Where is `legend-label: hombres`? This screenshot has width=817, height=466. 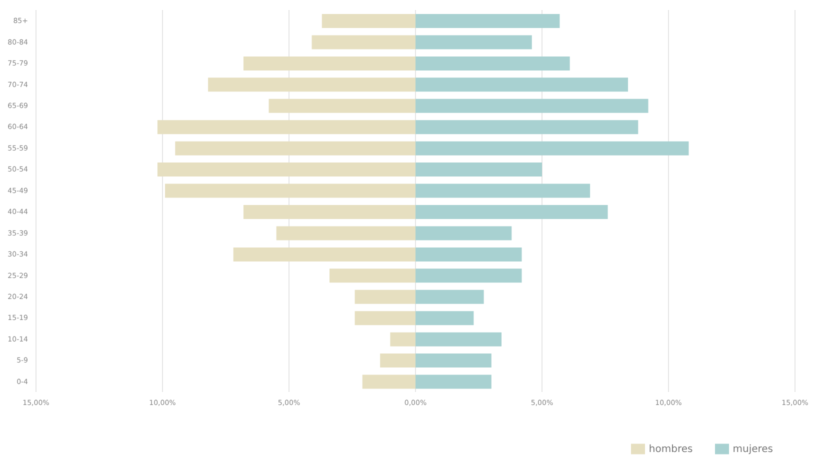
legend-label: hombres is located at coordinates (670, 449).